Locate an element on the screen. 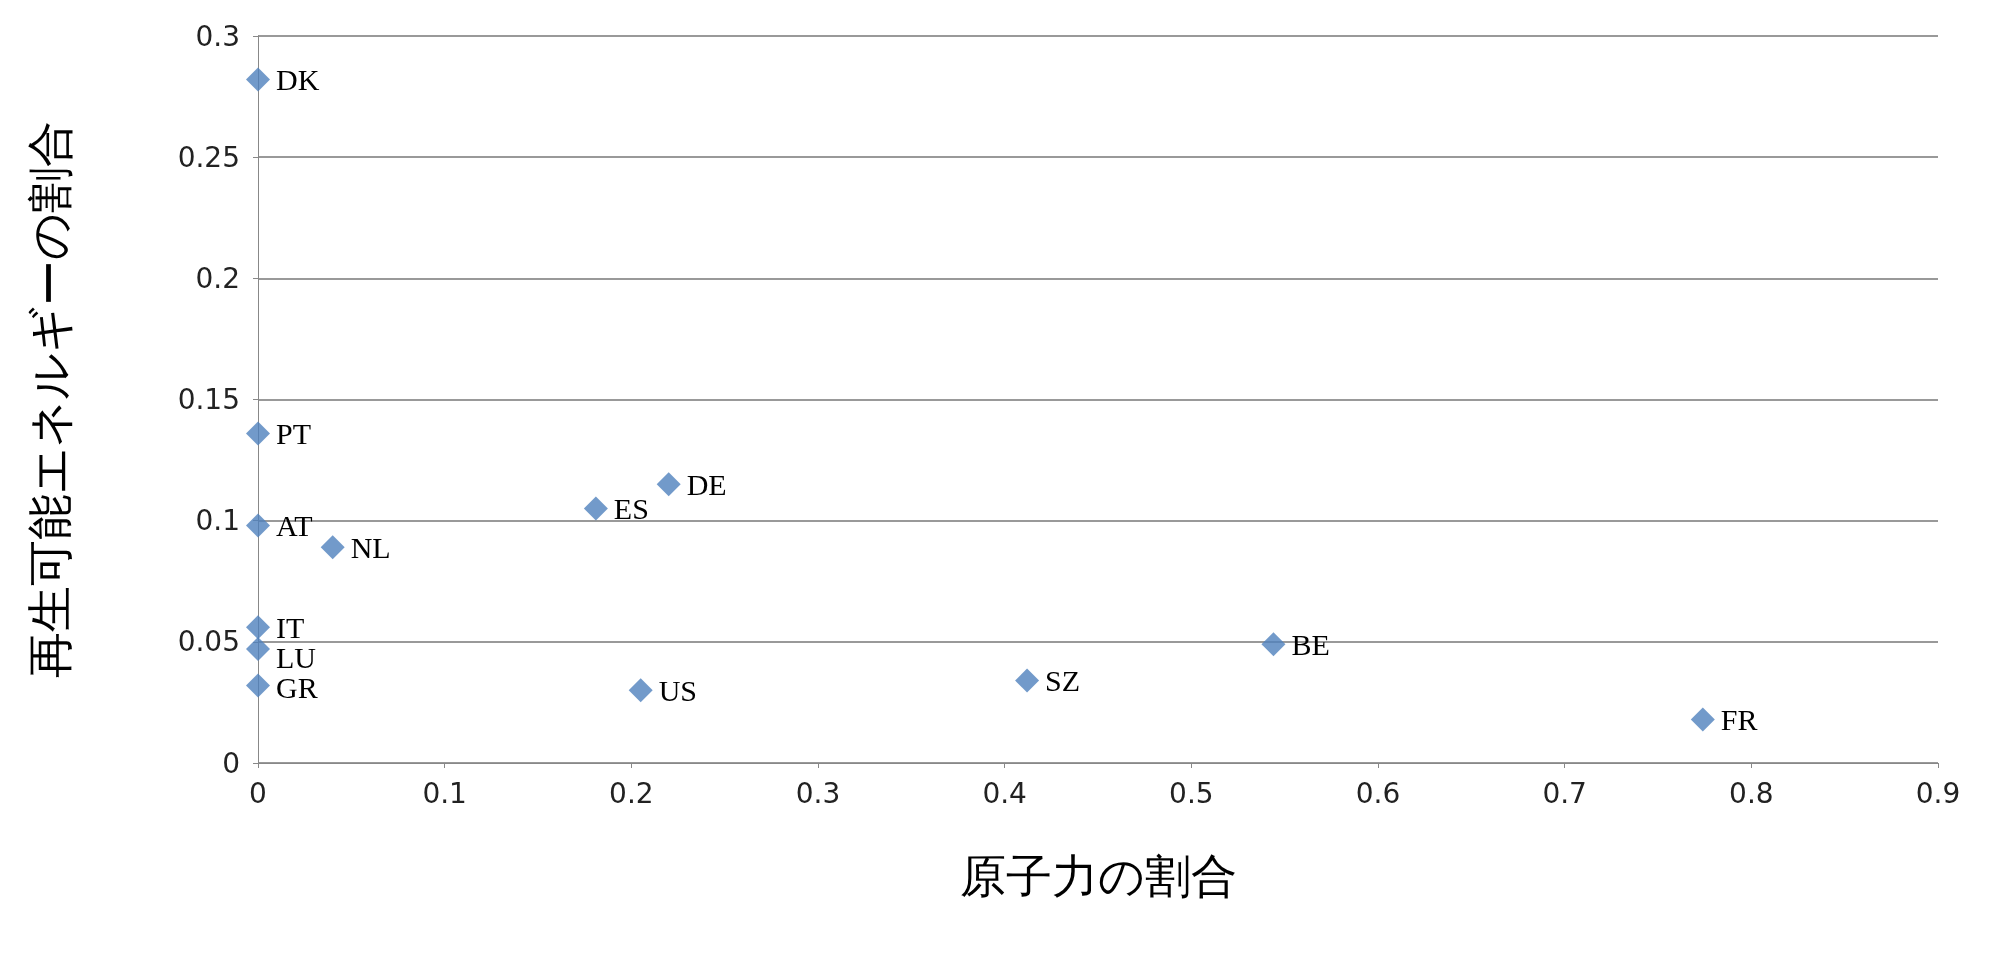 The image size is (1999, 969). x-tick-label: 0.2 is located at coordinates (631, 793).